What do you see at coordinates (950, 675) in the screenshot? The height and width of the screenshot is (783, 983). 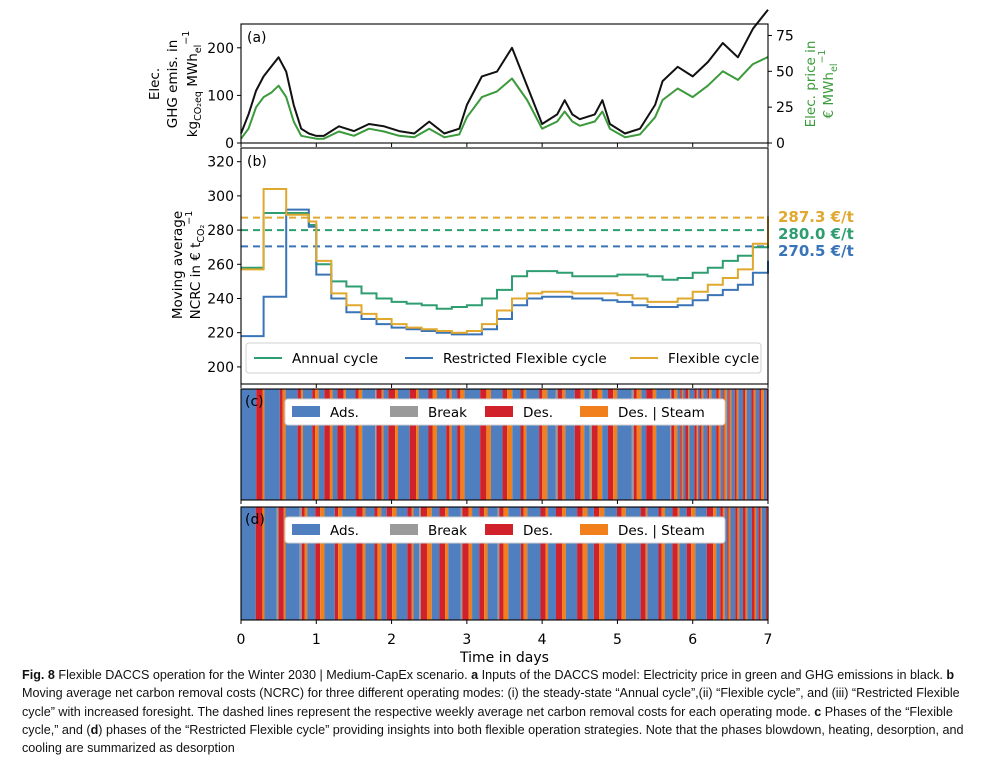 I see `caption-b-label: b` at bounding box center [950, 675].